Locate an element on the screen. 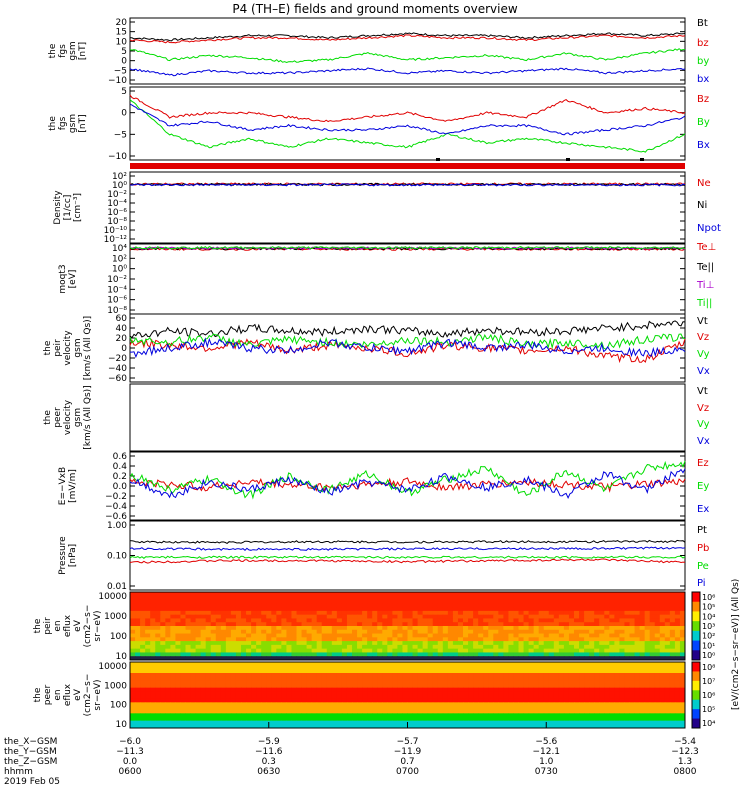  y-axis-label-line: [nPa] is located at coordinates (73, 555).